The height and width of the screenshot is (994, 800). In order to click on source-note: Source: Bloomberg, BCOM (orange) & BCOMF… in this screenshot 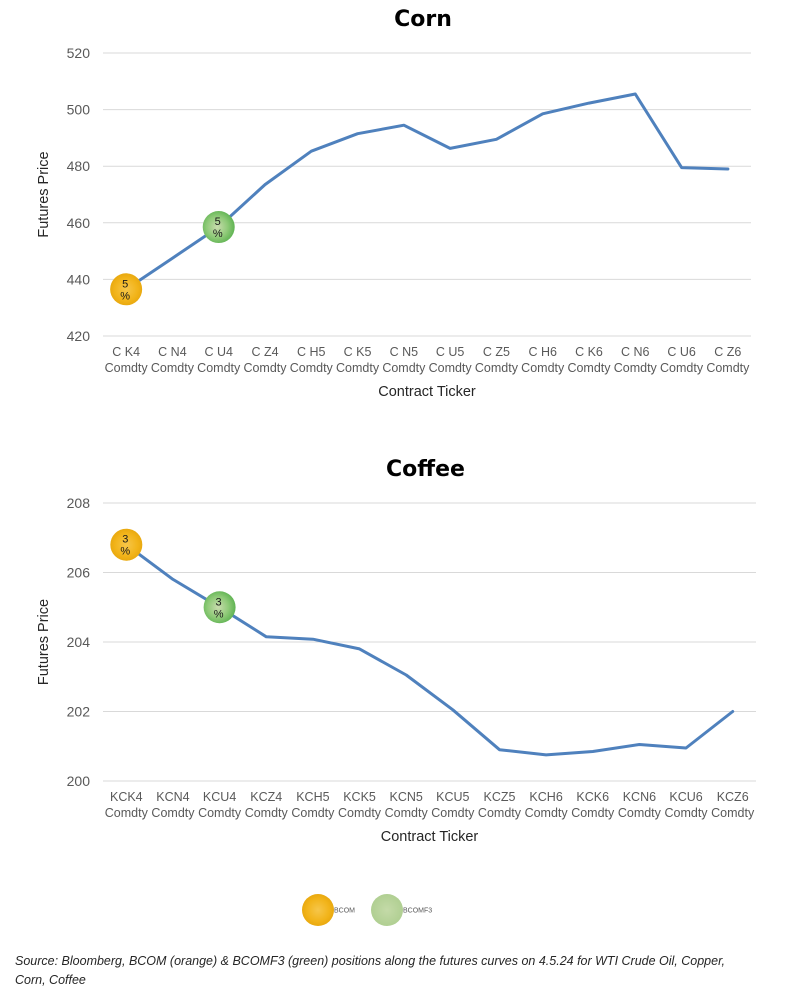, I will do `click(370, 970)`.